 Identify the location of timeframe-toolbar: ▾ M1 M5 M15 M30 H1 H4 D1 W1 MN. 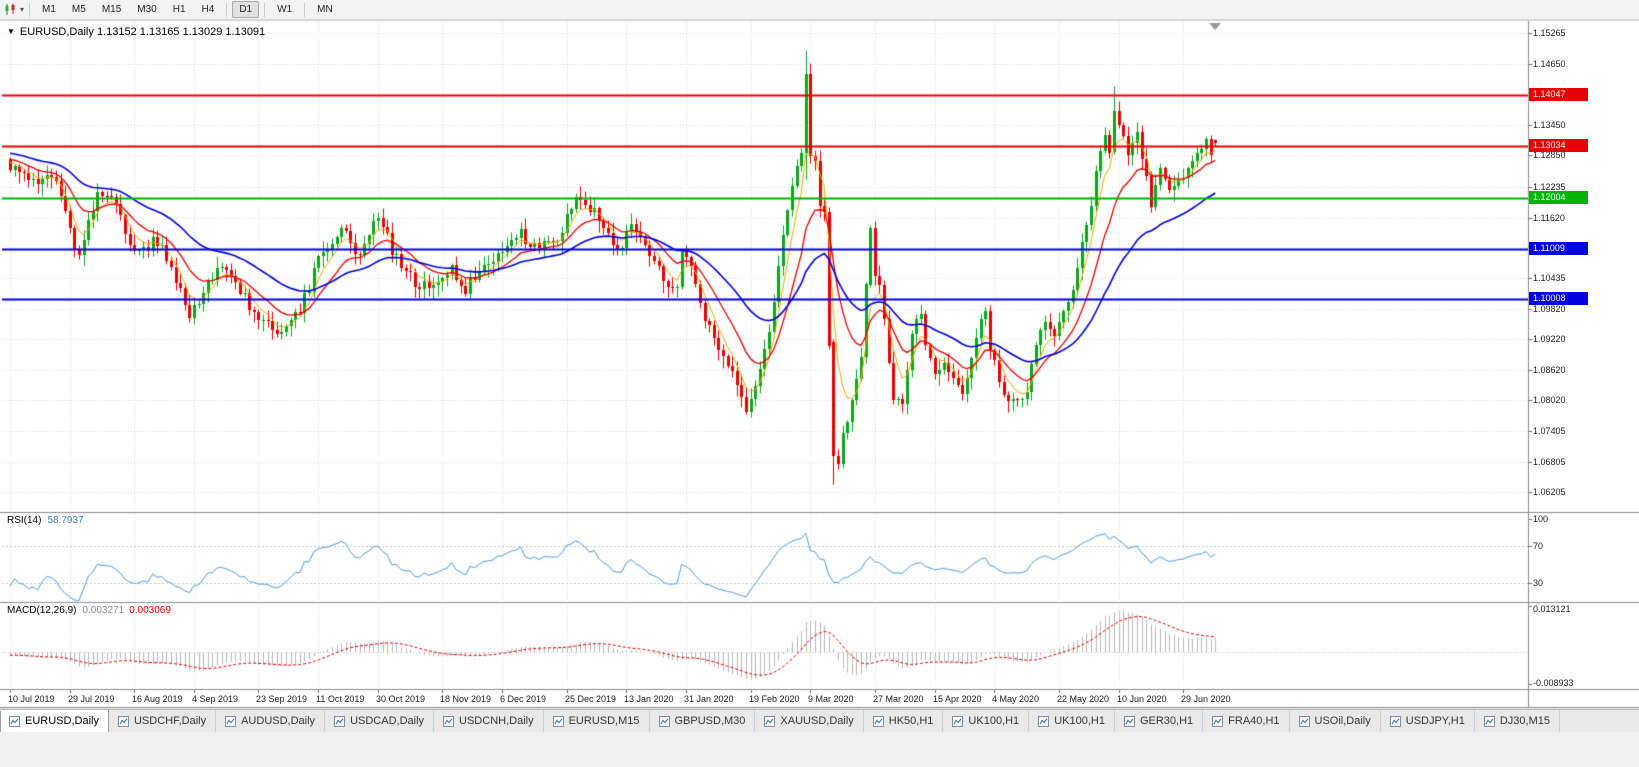
(819, 10).